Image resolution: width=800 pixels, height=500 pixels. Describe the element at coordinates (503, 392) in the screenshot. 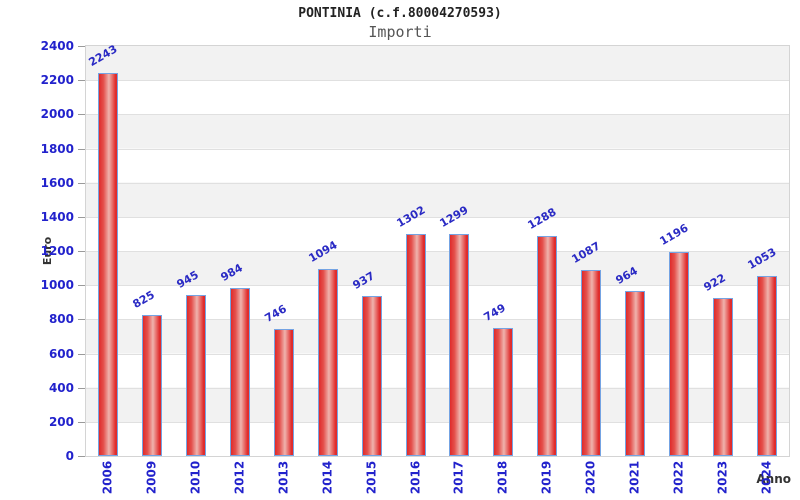

I see `bar-2018` at that location.